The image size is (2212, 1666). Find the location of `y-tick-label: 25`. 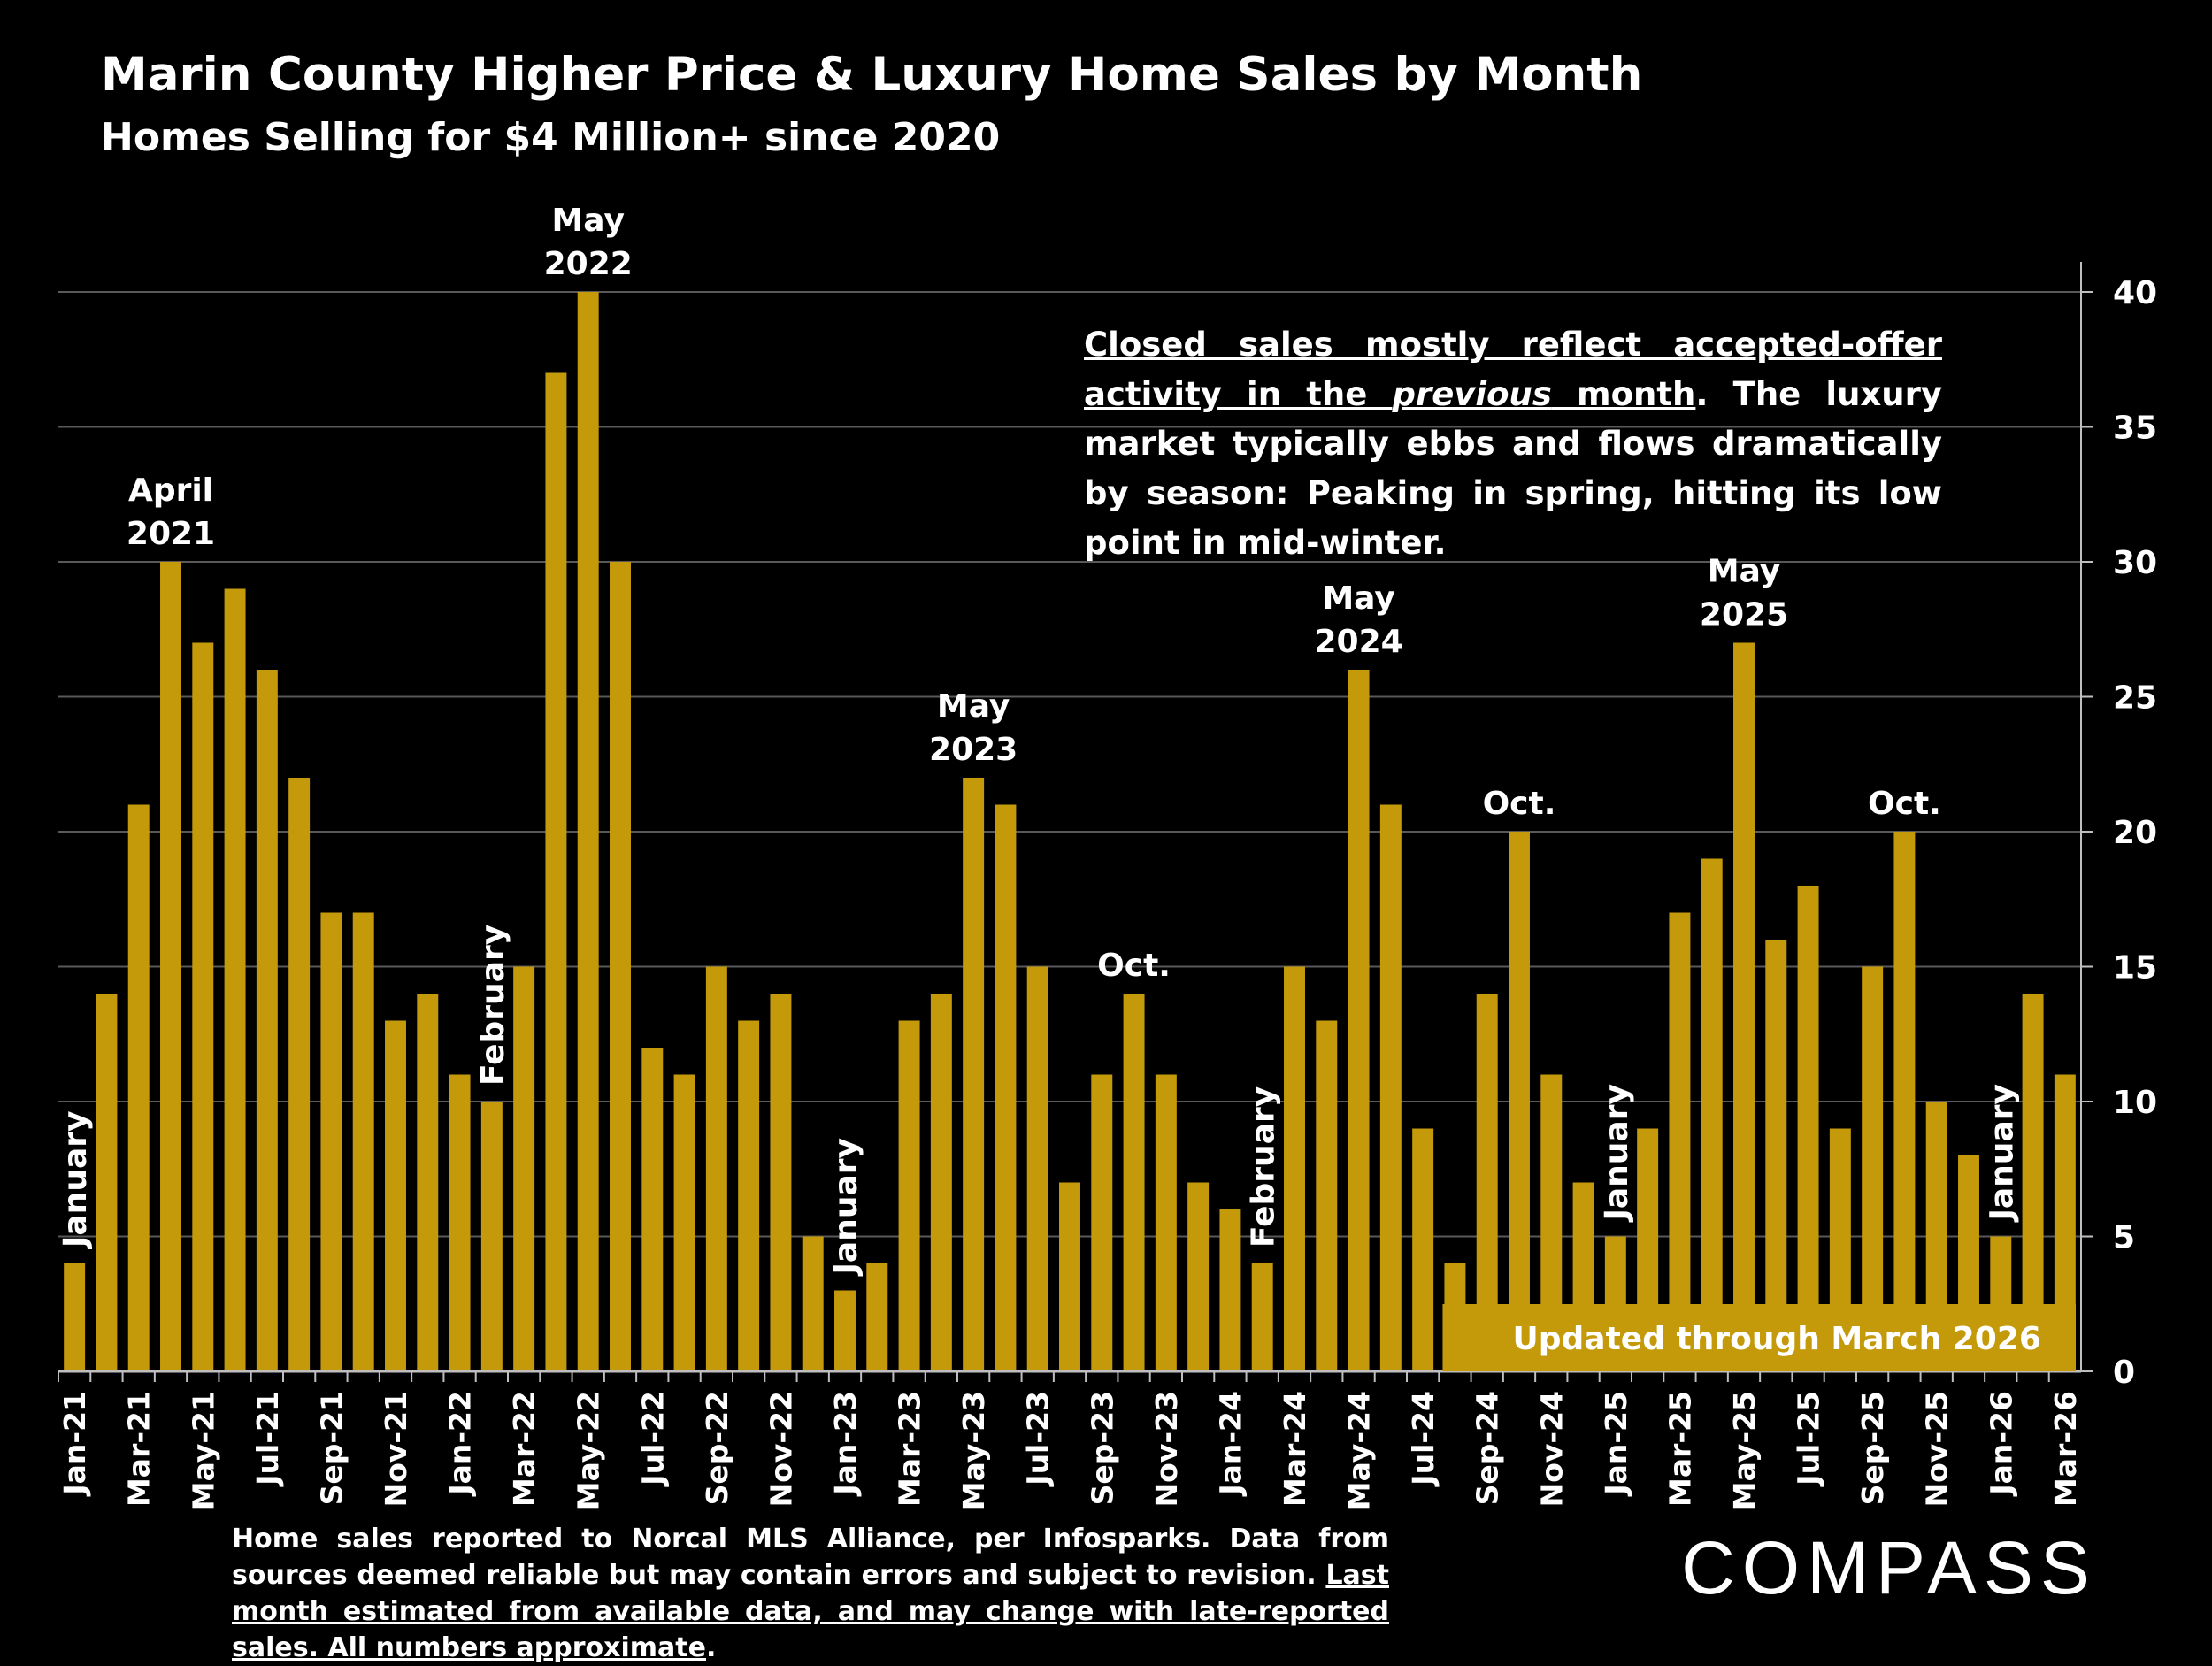

y-tick-label: 25 is located at coordinates (2135, 698).